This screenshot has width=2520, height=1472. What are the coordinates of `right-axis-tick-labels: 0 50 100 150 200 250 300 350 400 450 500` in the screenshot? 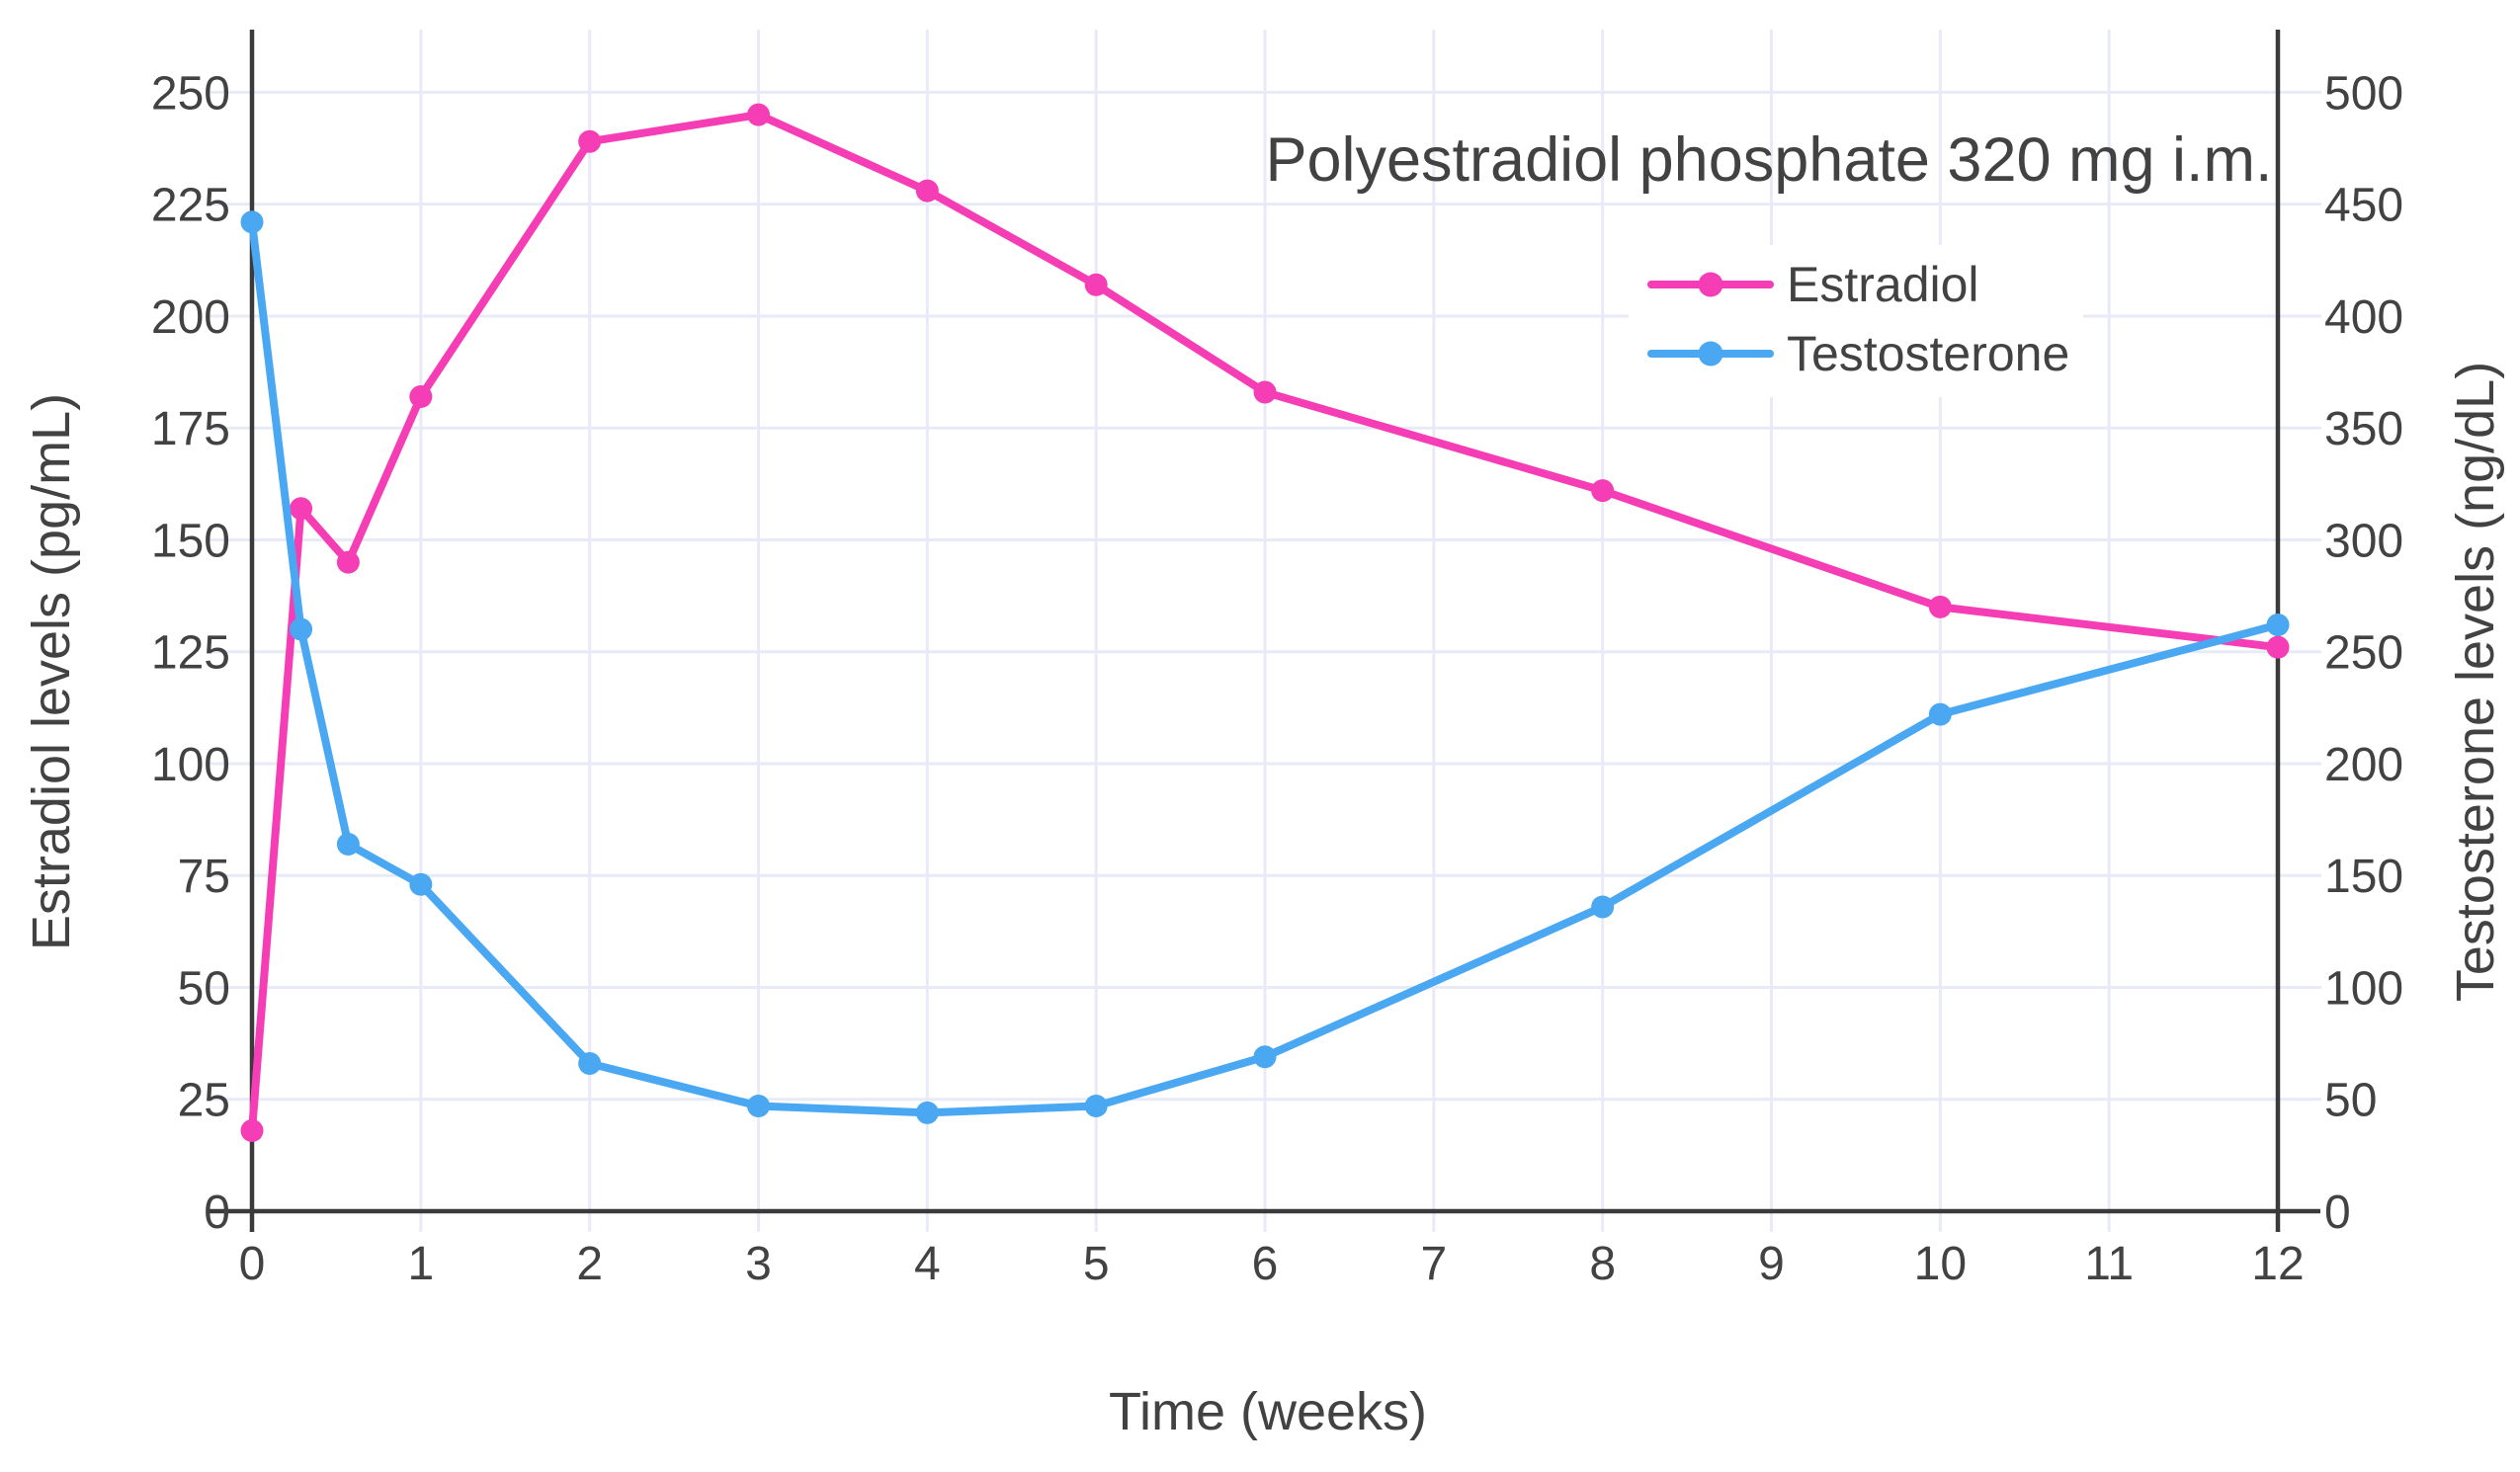 It's located at (2363, 653).